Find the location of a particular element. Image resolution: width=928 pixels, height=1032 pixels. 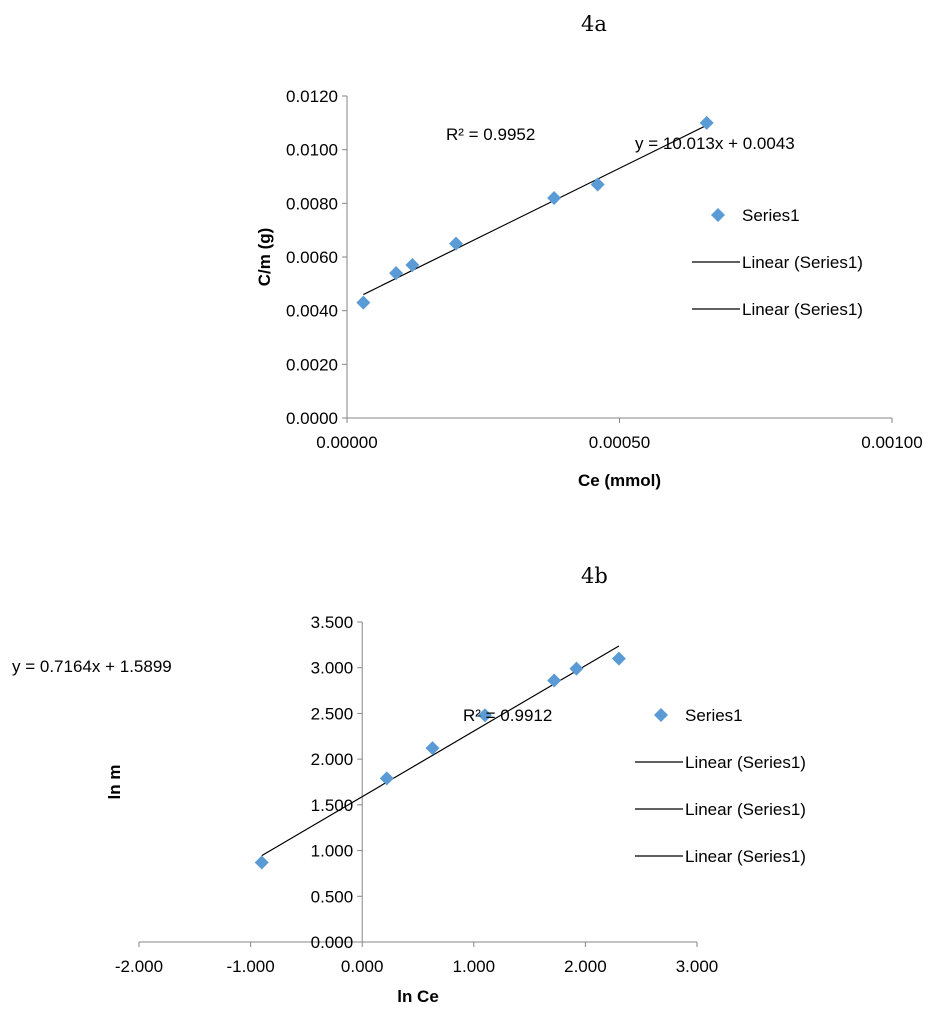

figure-4b-label: 4b is located at coordinates (594, 576).